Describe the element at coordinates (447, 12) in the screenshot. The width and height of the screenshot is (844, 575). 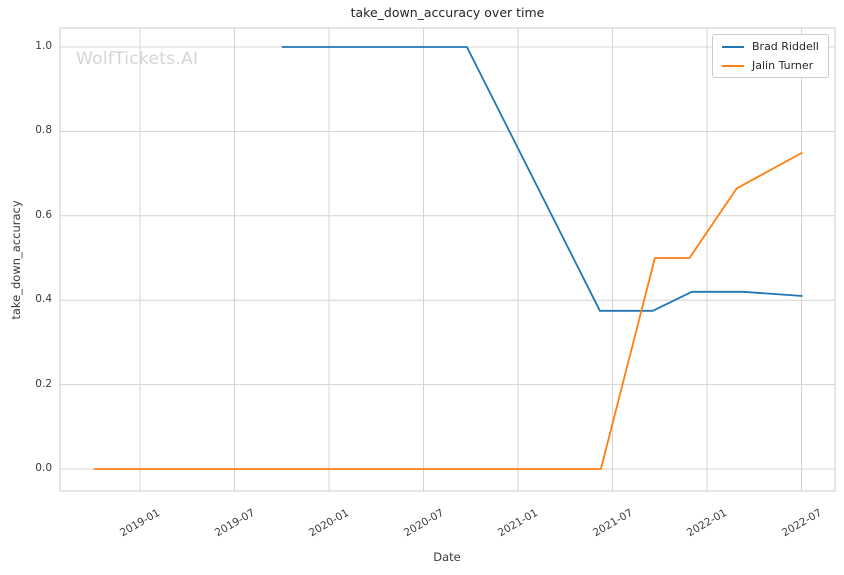
I see `chart-title: take_down_accuracy over time` at that location.